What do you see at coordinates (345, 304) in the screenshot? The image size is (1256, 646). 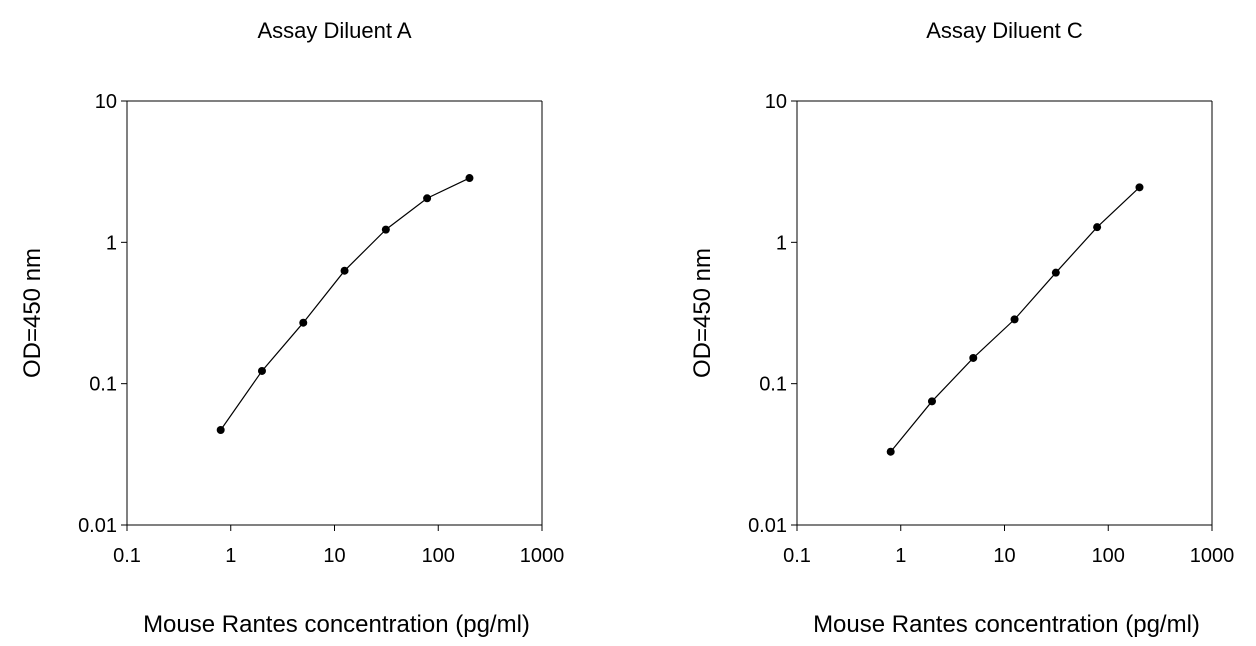 I see `series-line` at bounding box center [345, 304].